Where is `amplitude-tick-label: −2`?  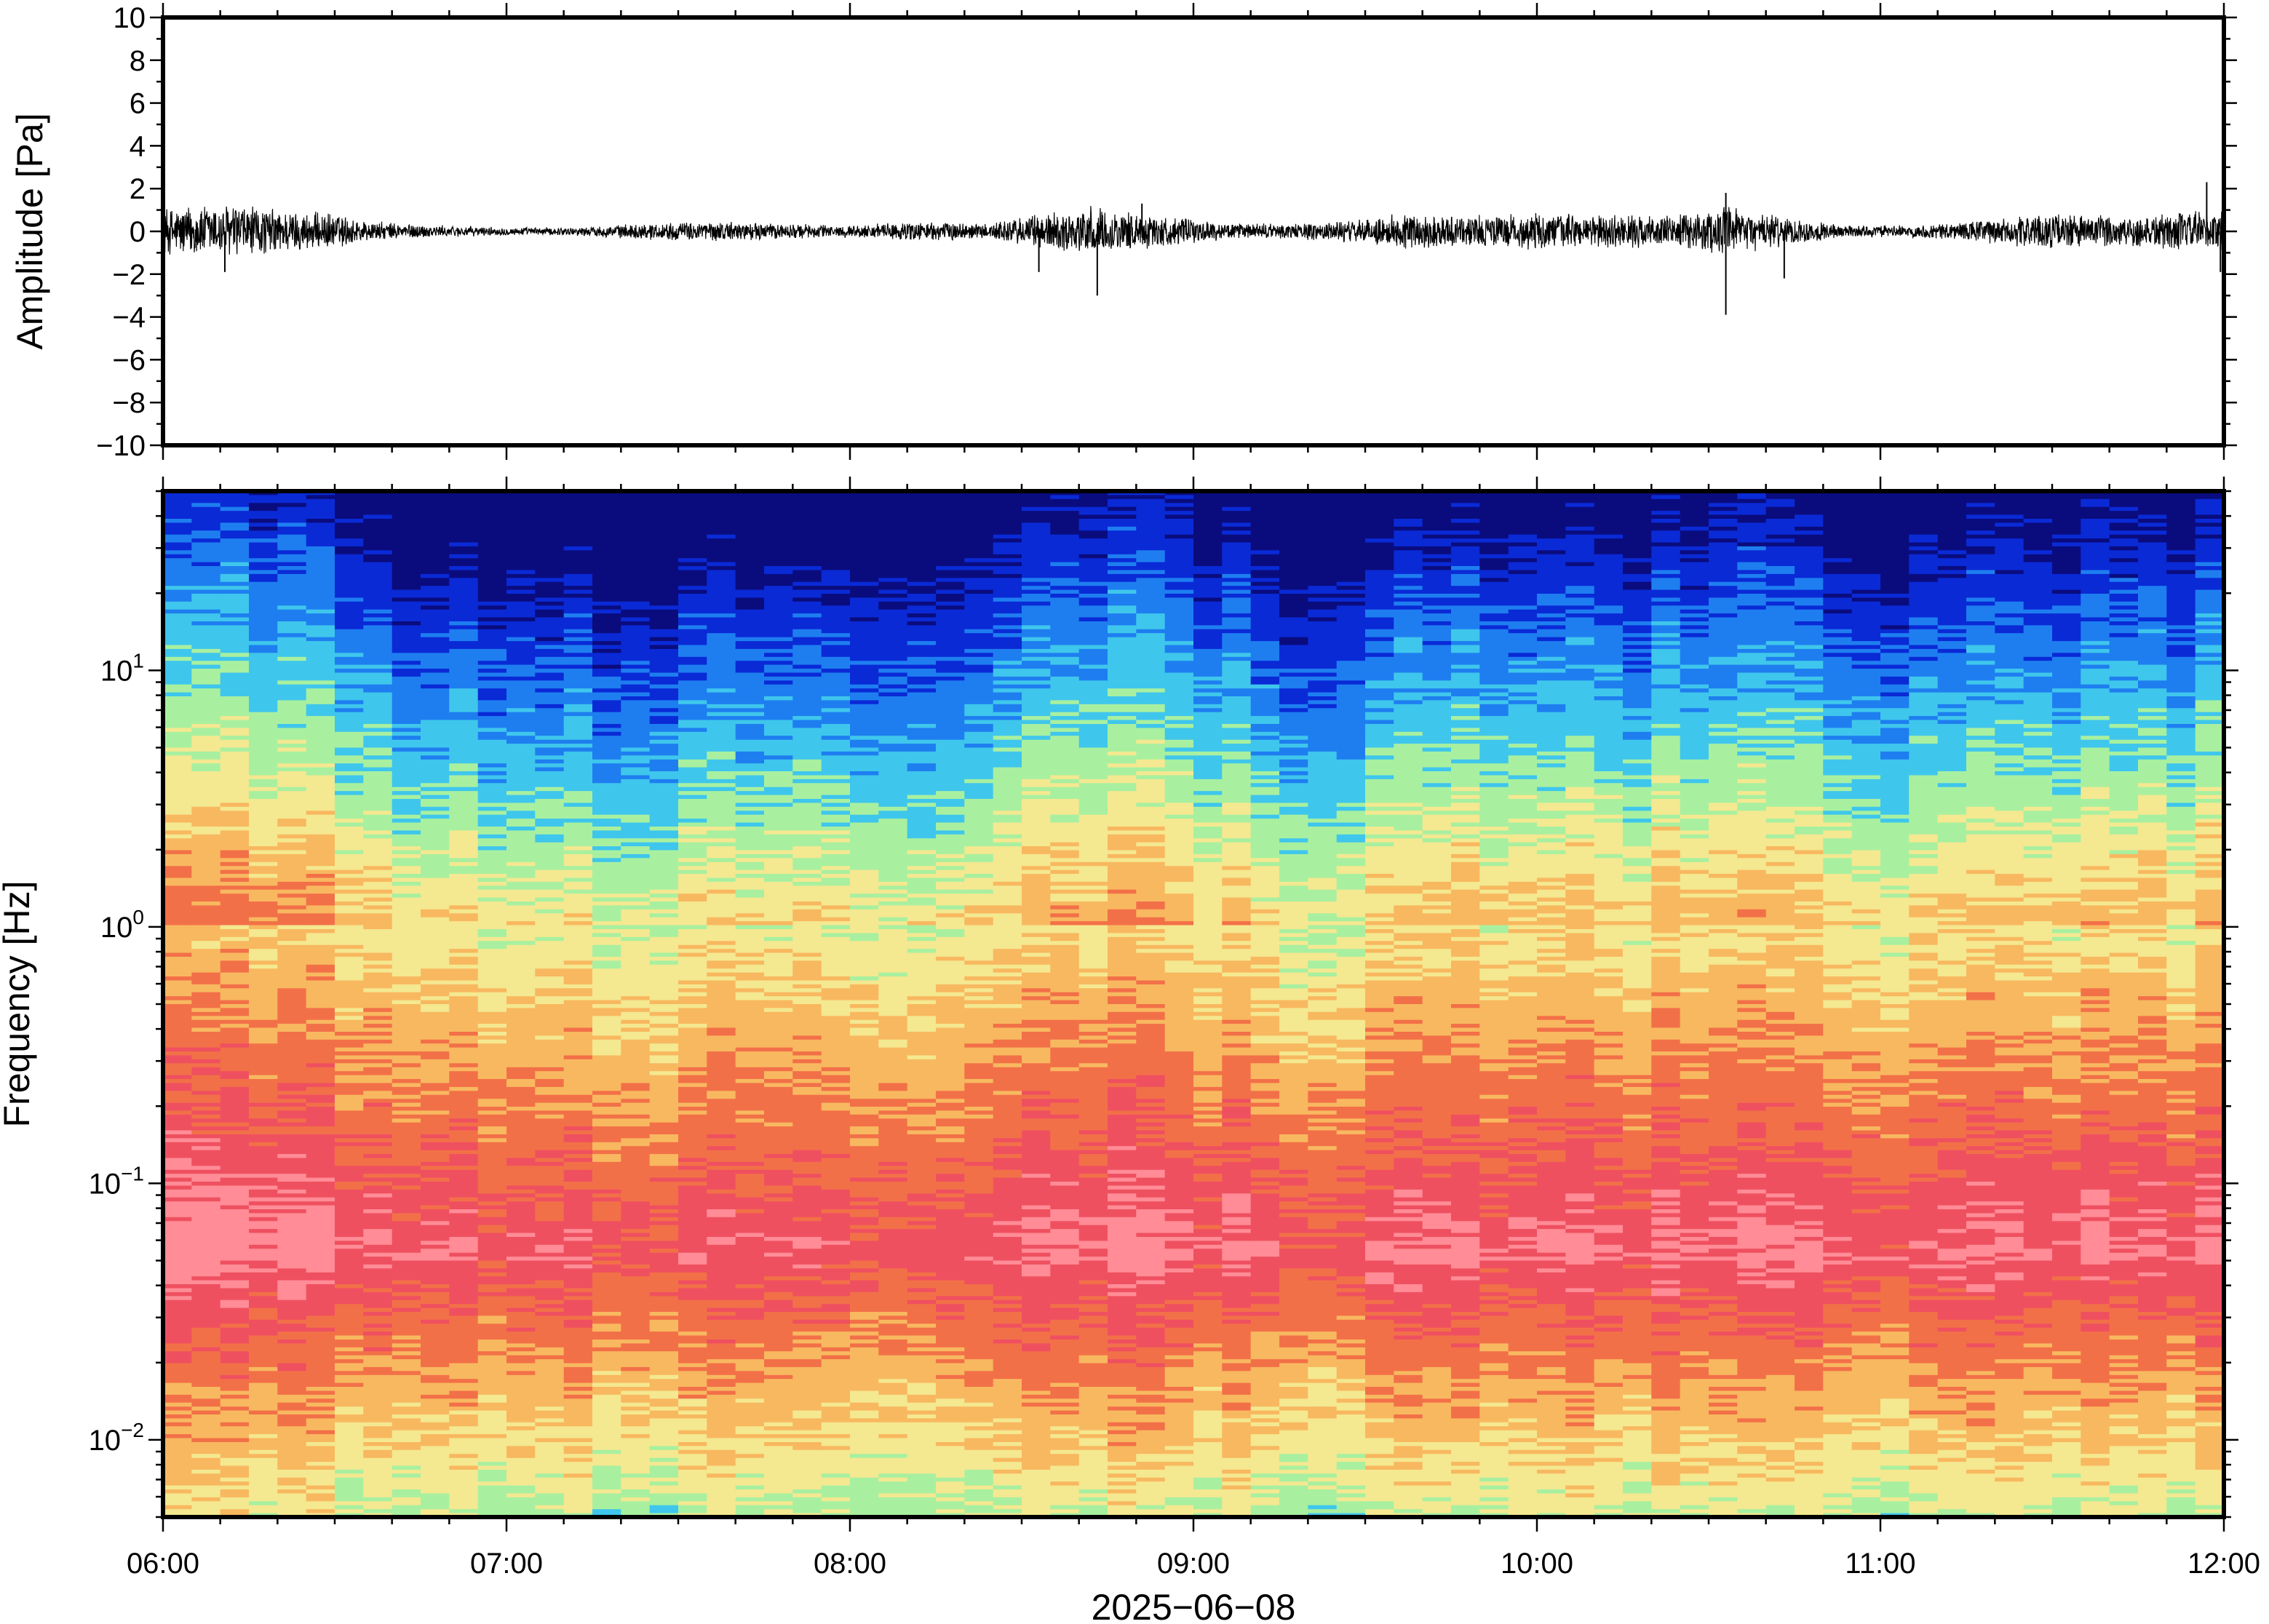
amplitude-tick-label: −2 is located at coordinates (129, 275).